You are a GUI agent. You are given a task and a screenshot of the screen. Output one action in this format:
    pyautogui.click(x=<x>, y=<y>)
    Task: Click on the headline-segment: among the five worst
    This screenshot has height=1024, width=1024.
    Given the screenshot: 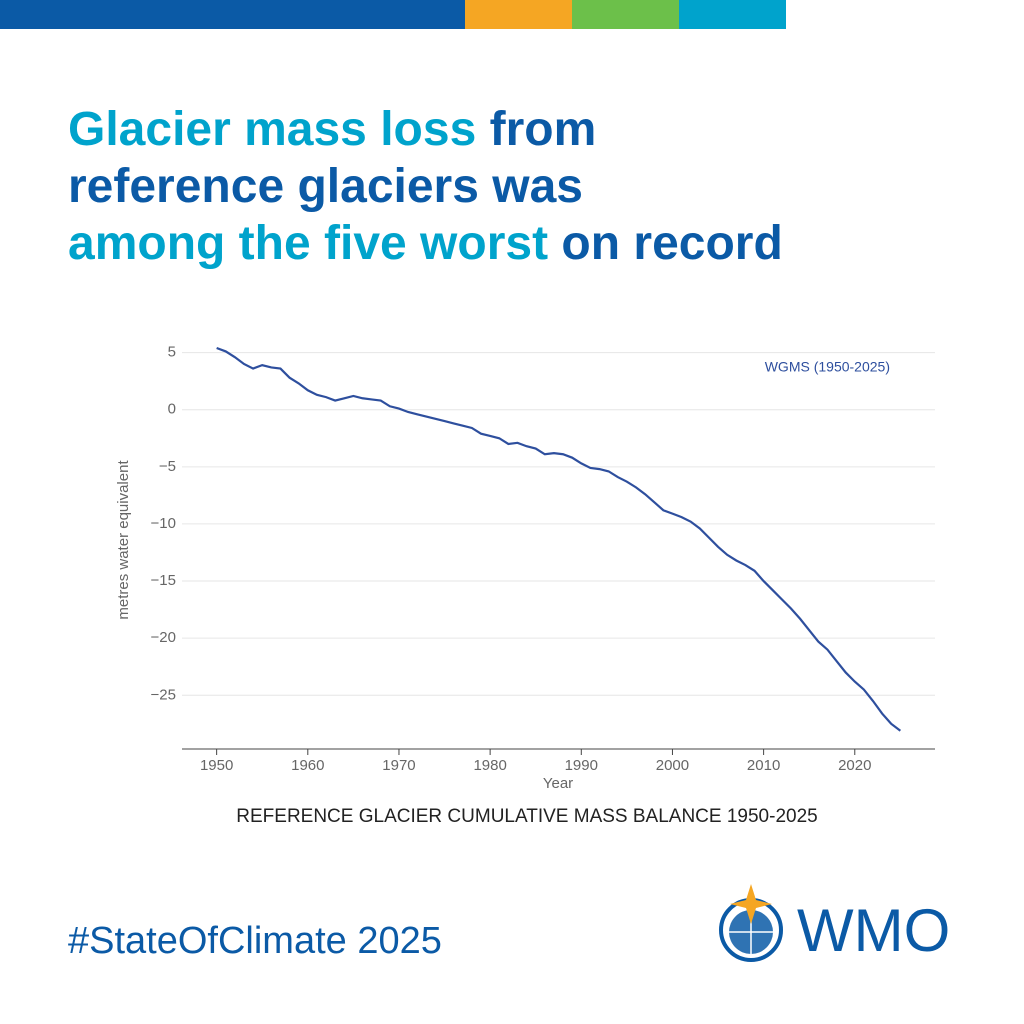 What is the action you would take?
    pyautogui.click(x=308, y=243)
    